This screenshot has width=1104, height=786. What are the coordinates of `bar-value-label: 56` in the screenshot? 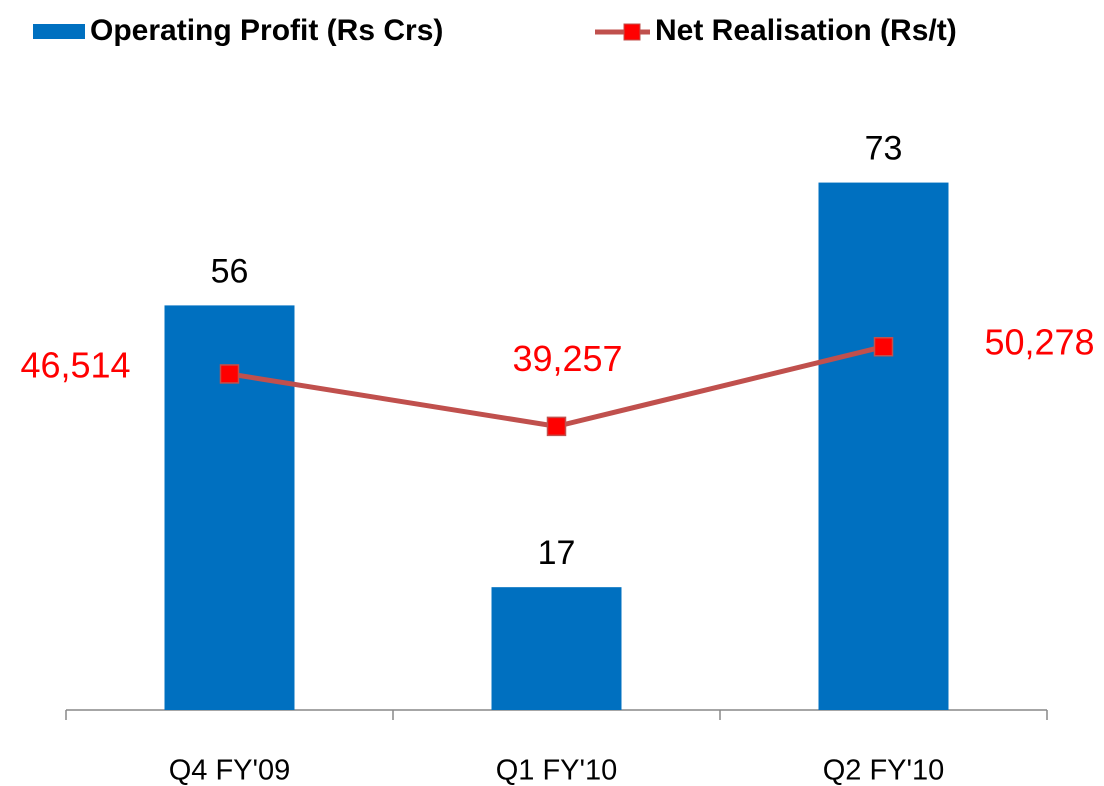 It's located at (230, 271).